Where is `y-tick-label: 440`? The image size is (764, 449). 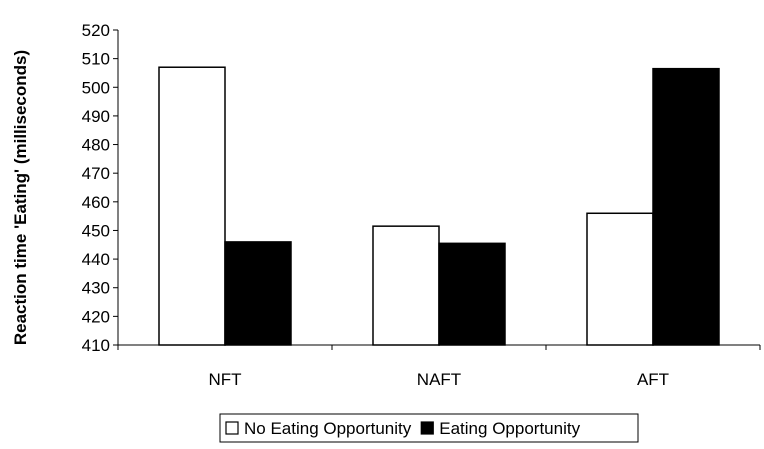
y-tick-label: 440 is located at coordinates (96, 259).